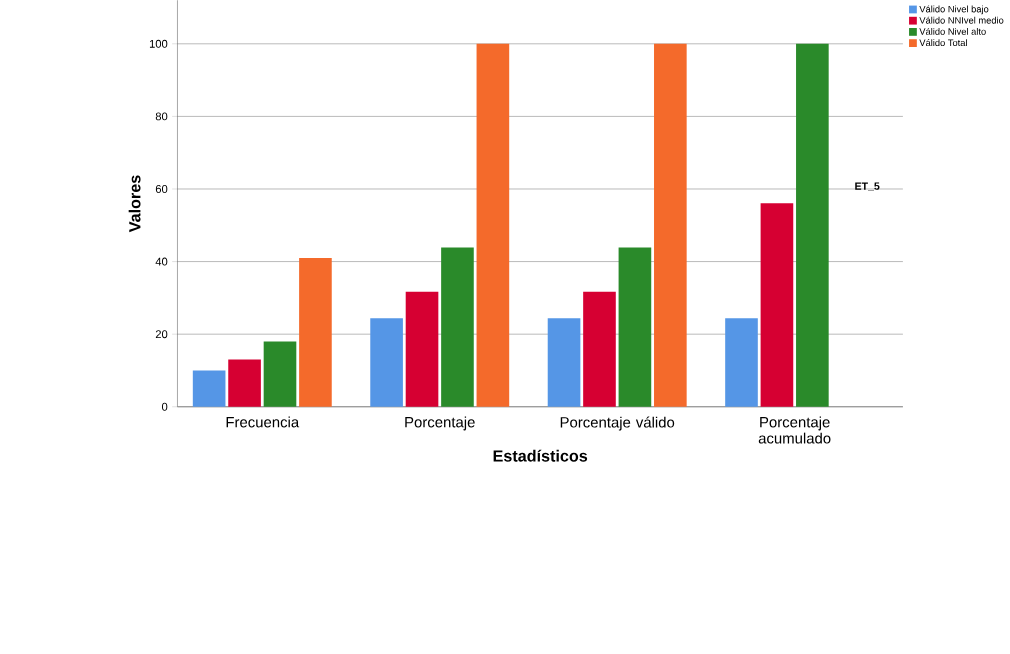 The height and width of the screenshot is (654, 1010). I want to click on x-axis-title: Estadísticos, so click(540, 455).